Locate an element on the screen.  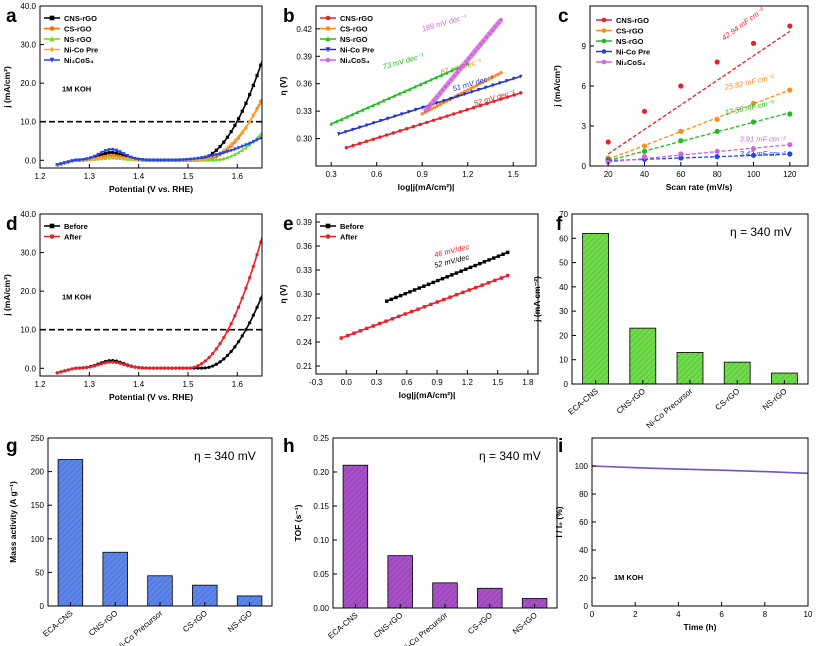
y-tick-label: 10 is located at coordinates (563, 360).